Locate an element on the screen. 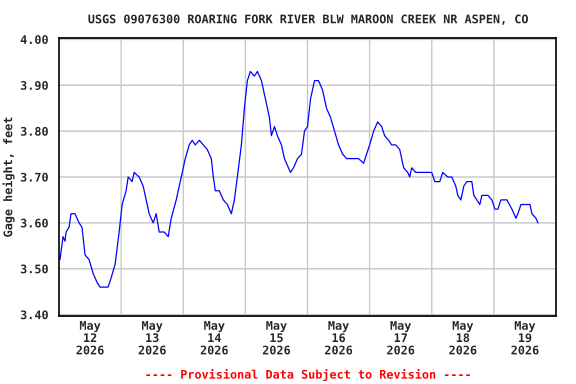  x-tick-label: May 15 2026 is located at coordinates (276, 338).